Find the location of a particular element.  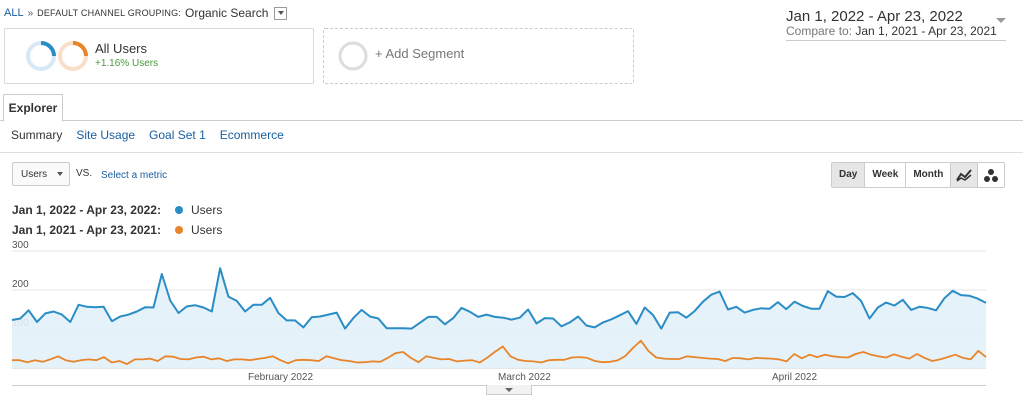

subtab-summary: Summary is located at coordinates (37, 135).